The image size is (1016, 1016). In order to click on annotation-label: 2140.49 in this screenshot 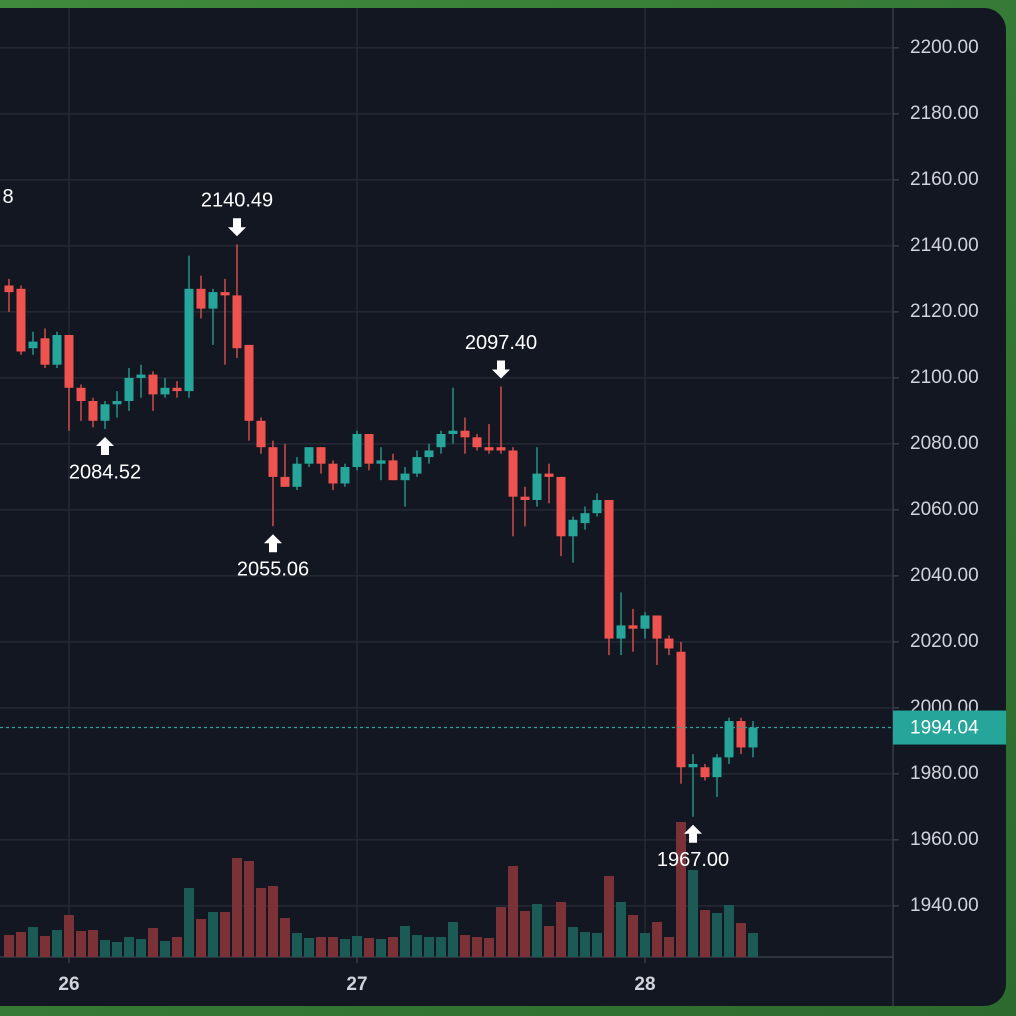, I will do `click(237, 201)`.